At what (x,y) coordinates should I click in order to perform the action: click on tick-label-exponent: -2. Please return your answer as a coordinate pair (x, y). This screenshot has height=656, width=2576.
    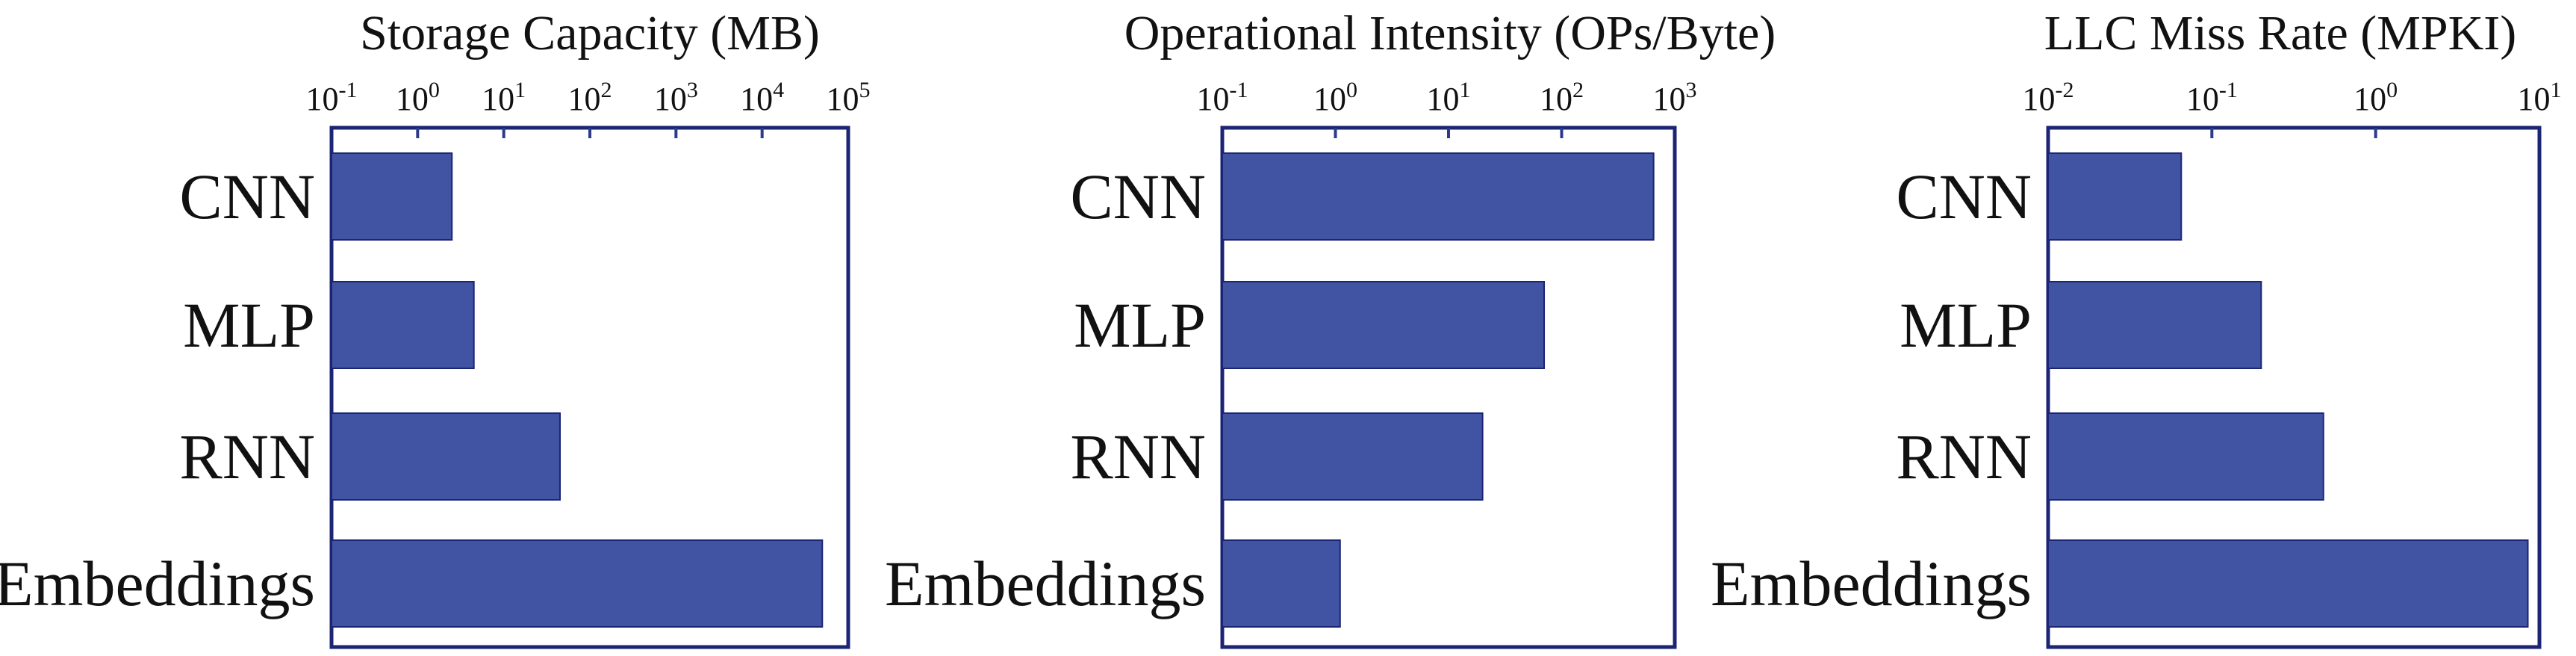
    Looking at the image, I should click on (2065, 90).